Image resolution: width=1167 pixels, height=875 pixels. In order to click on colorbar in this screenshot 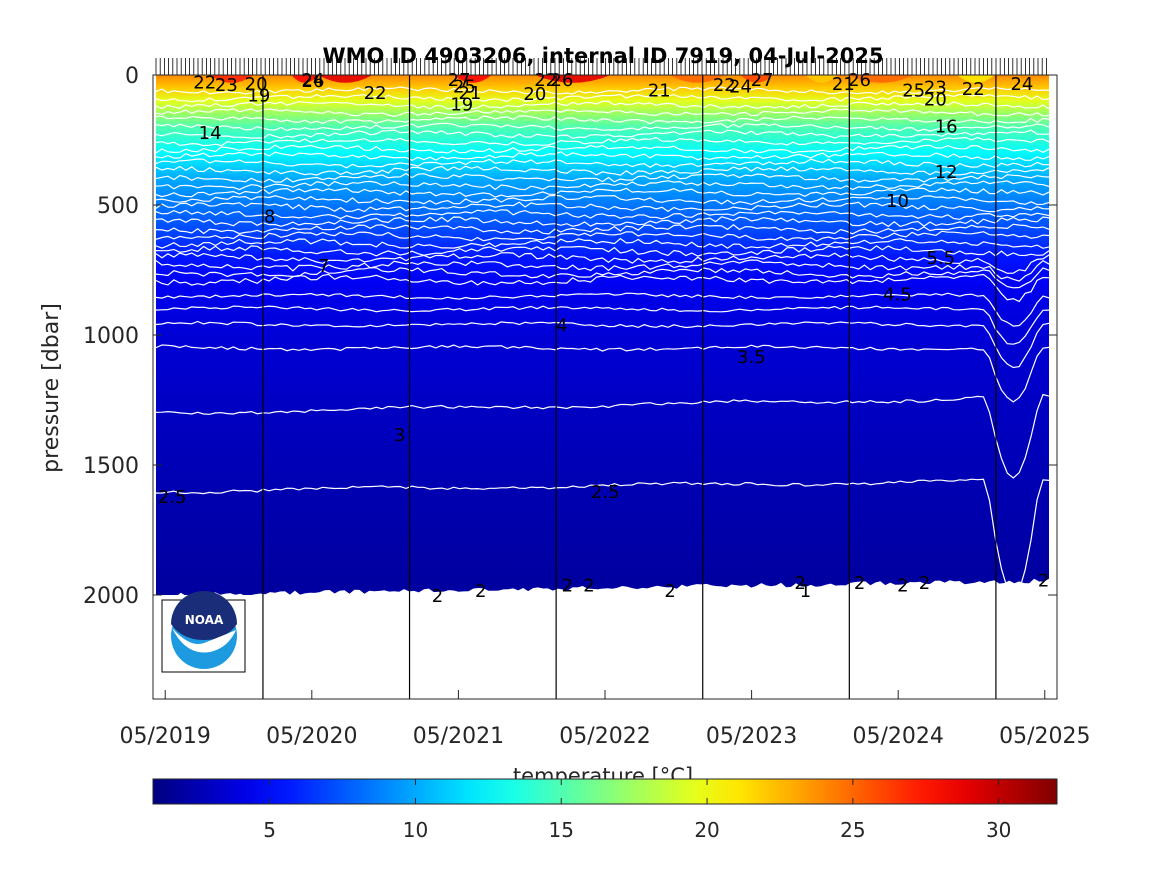, I will do `click(605, 791)`.